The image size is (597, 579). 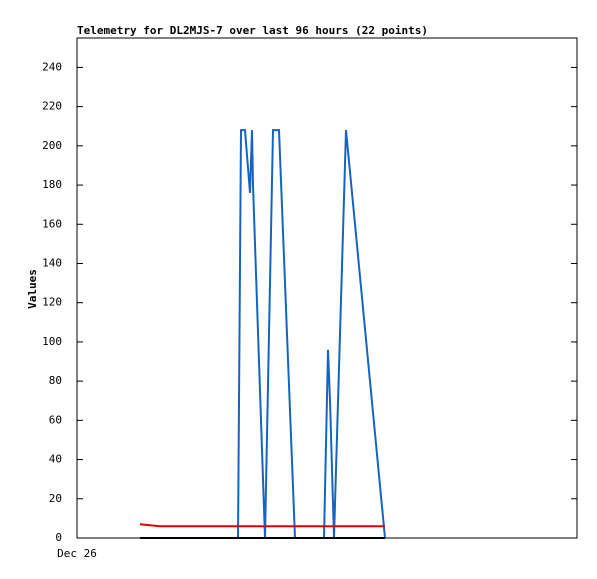 What do you see at coordinates (32, 289) in the screenshot?
I see `y-axis-label: Values` at bounding box center [32, 289].